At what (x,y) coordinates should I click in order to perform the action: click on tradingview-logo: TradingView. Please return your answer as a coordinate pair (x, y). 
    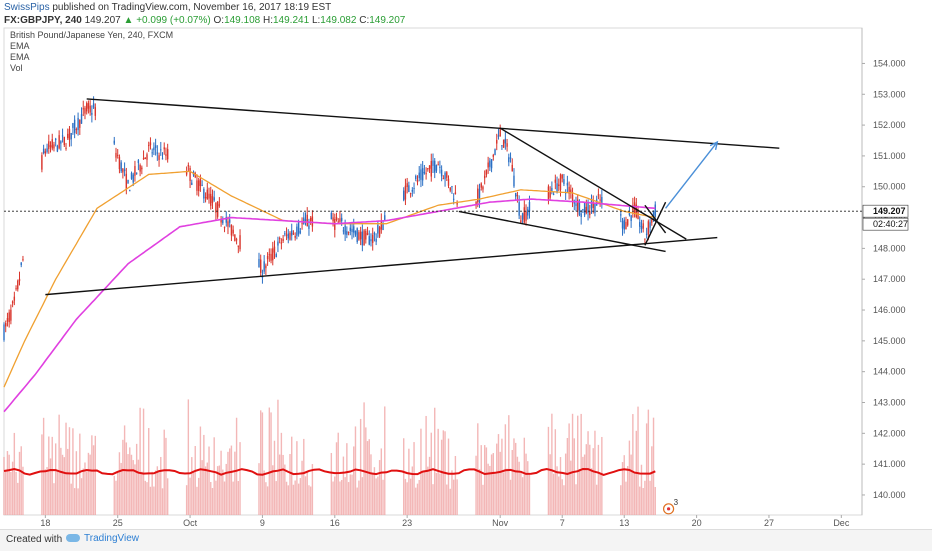
    Looking at the image, I should click on (102, 538).